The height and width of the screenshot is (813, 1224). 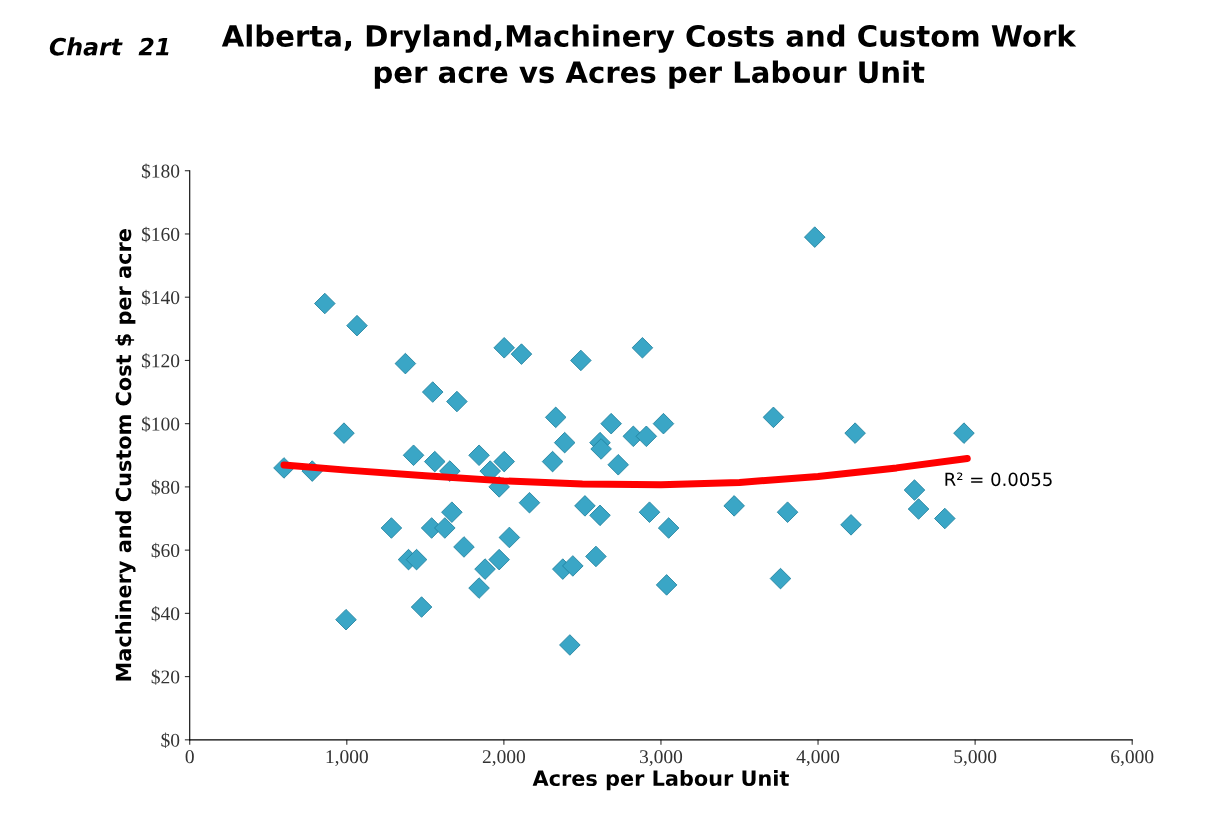 I want to click on x-tick-label: 3,000, so click(x=661, y=758).